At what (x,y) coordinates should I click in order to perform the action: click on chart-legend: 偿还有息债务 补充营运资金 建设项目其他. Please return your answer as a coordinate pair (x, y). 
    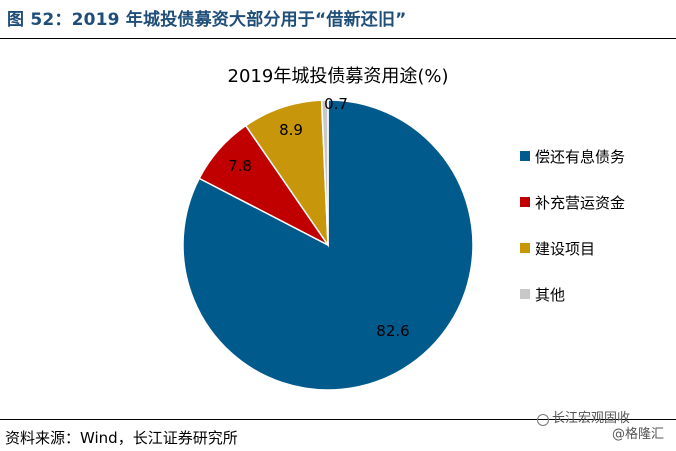
    Looking at the image, I should click on (572, 238).